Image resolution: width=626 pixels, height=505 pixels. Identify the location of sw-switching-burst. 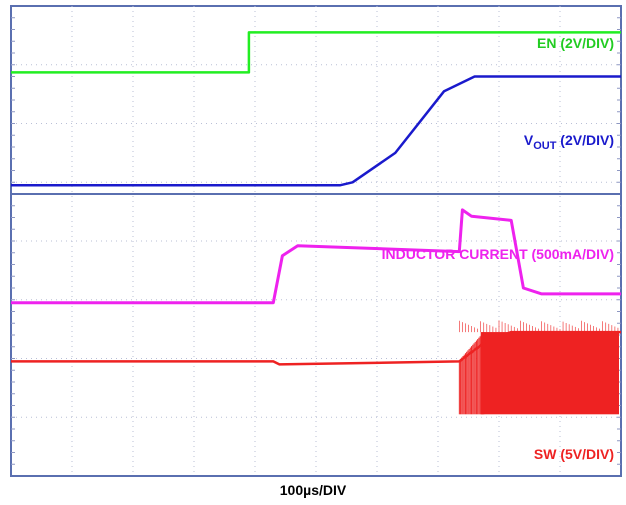
(538, 367).